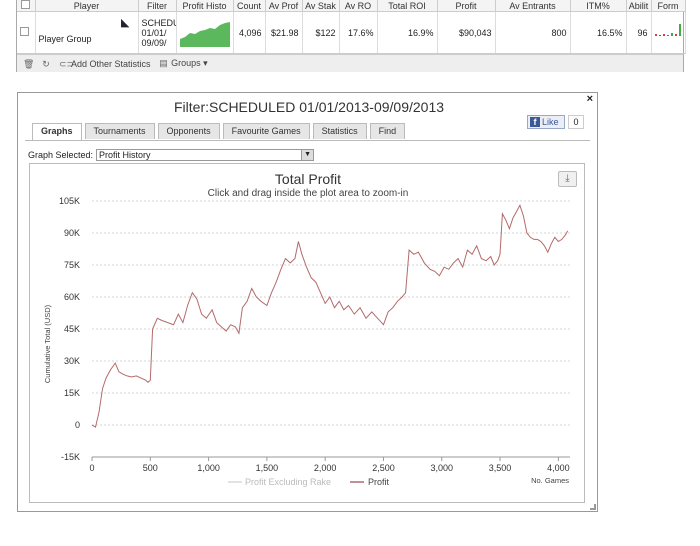  Describe the element at coordinates (70, 457) in the screenshot. I see `y-tick-label: -15K` at that location.